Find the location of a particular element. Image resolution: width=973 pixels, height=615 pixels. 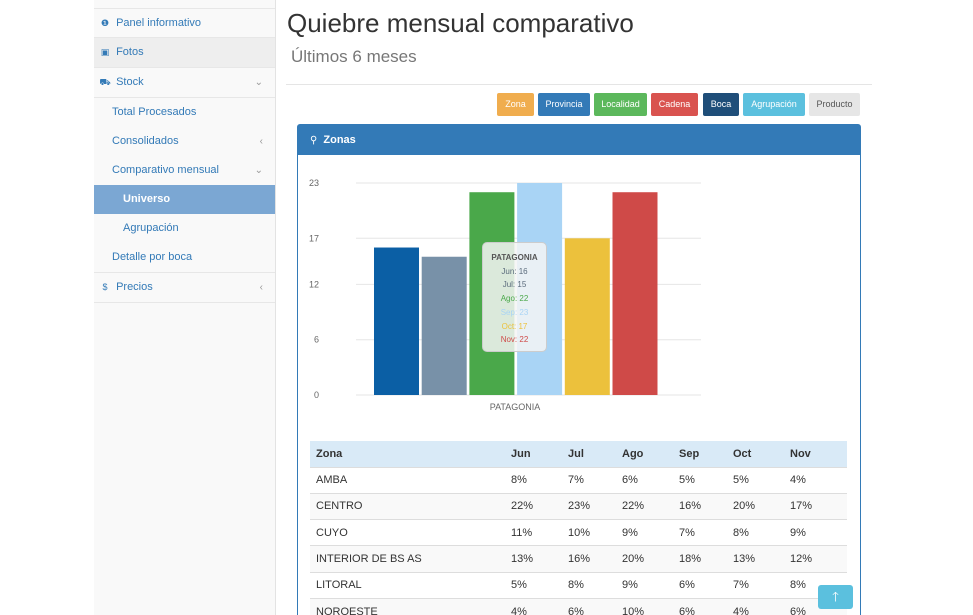

tooltip-line: Ago: 22 is located at coordinates (514, 299).